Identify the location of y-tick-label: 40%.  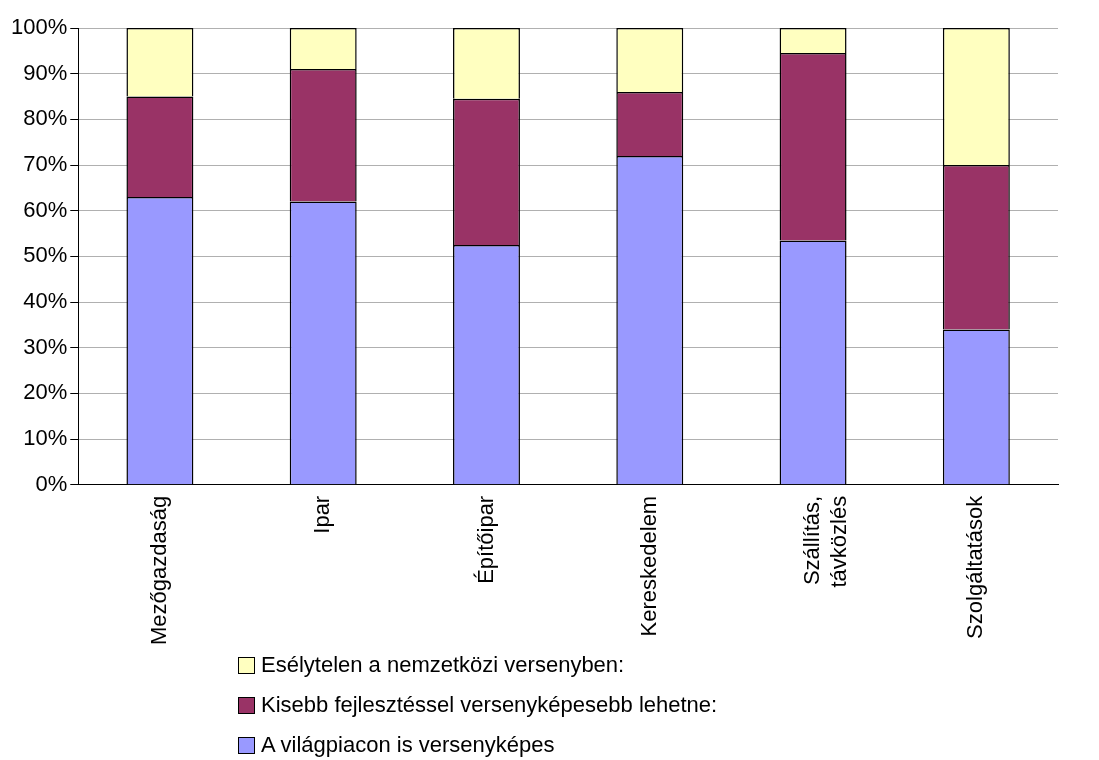
(45, 301).